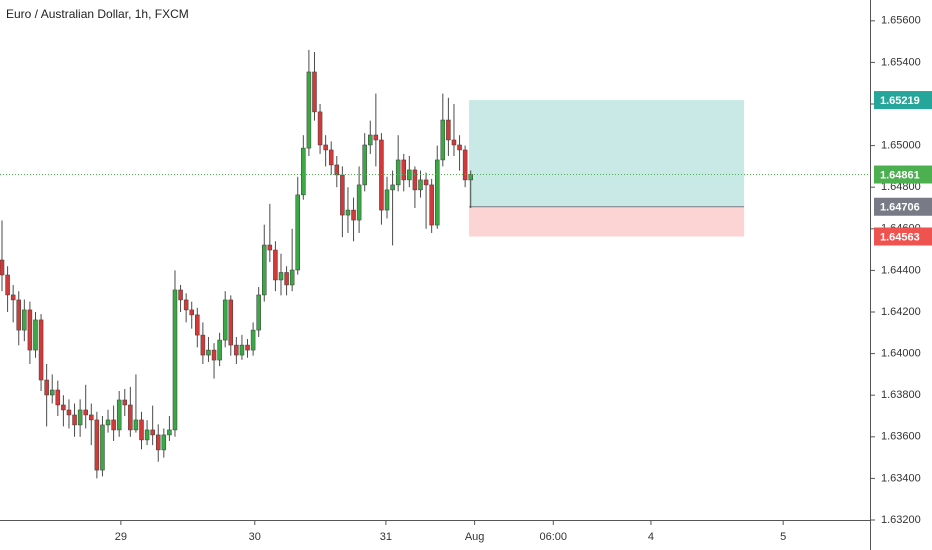 Image resolution: width=932 pixels, height=550 pixels. Describe the element at coordinates (97, 14) in the screenshot. I see `chart-title: Euro / Australian Dollar, 1h, FXCM` at that location.